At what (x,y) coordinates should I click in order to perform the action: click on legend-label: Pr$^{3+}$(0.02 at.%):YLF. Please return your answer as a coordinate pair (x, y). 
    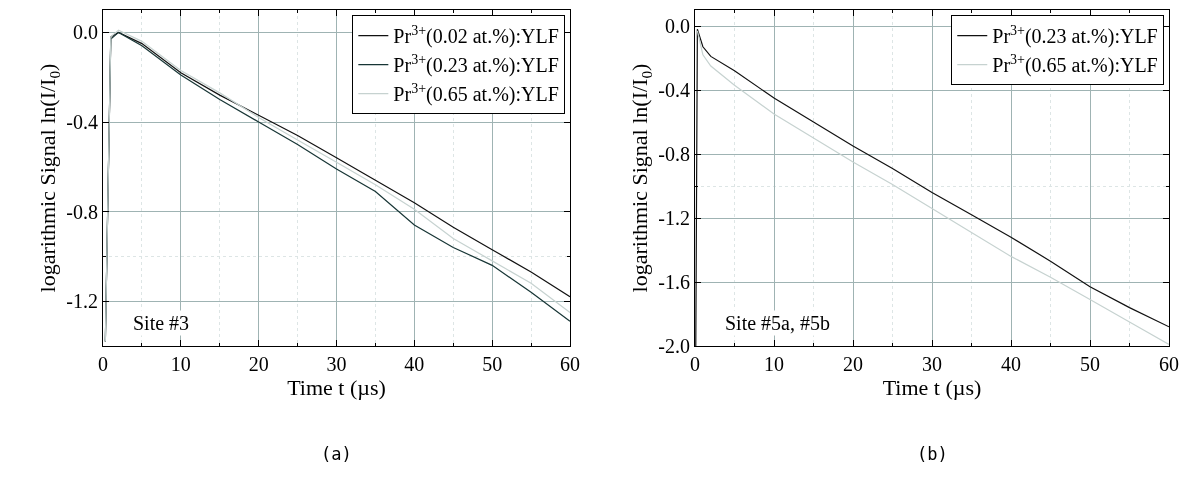
    Looking at the image, I should click on (476, 35).